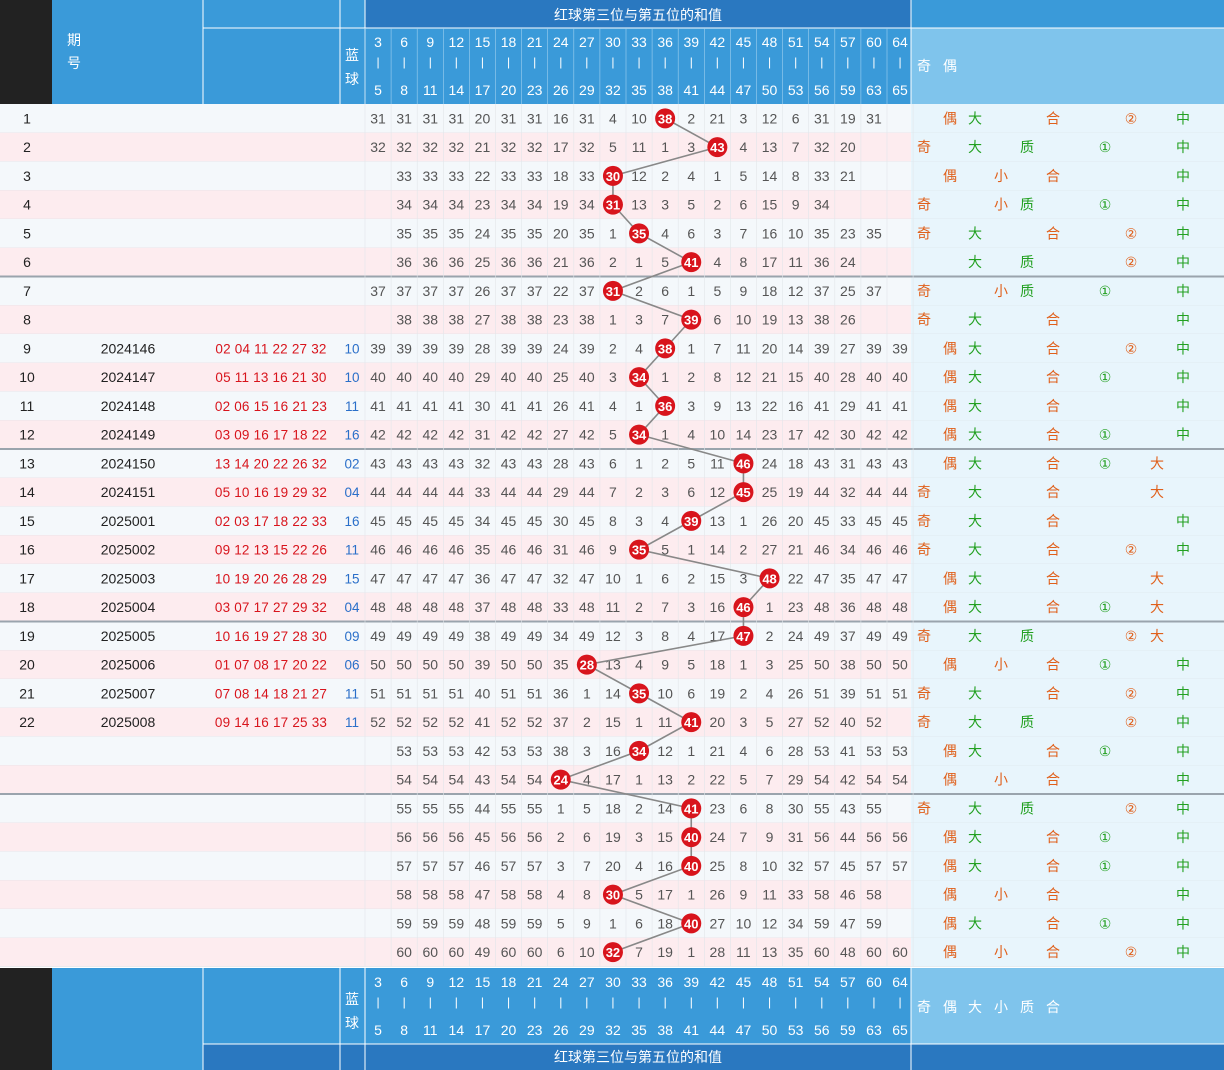  I want to click on missing-count: 48, so click(535, 607).